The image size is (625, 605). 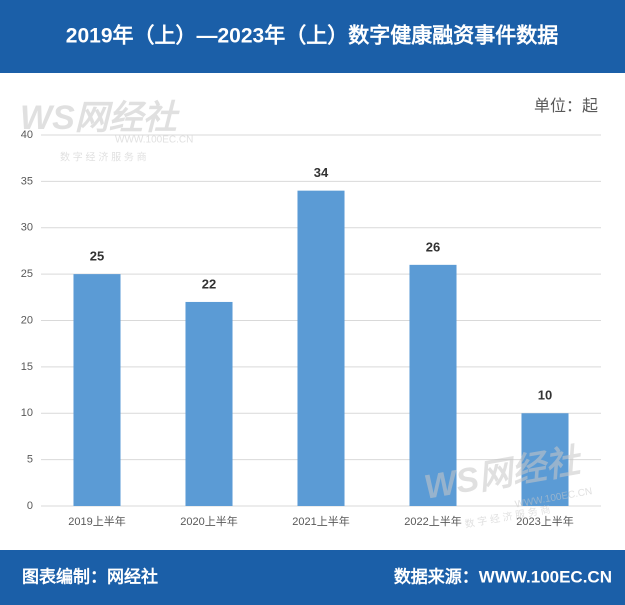 What do you see at coordinates (90, 576) in the screenshot?
I see `footer-left: 图表编制：网经社` at bounding box center [90, 576].